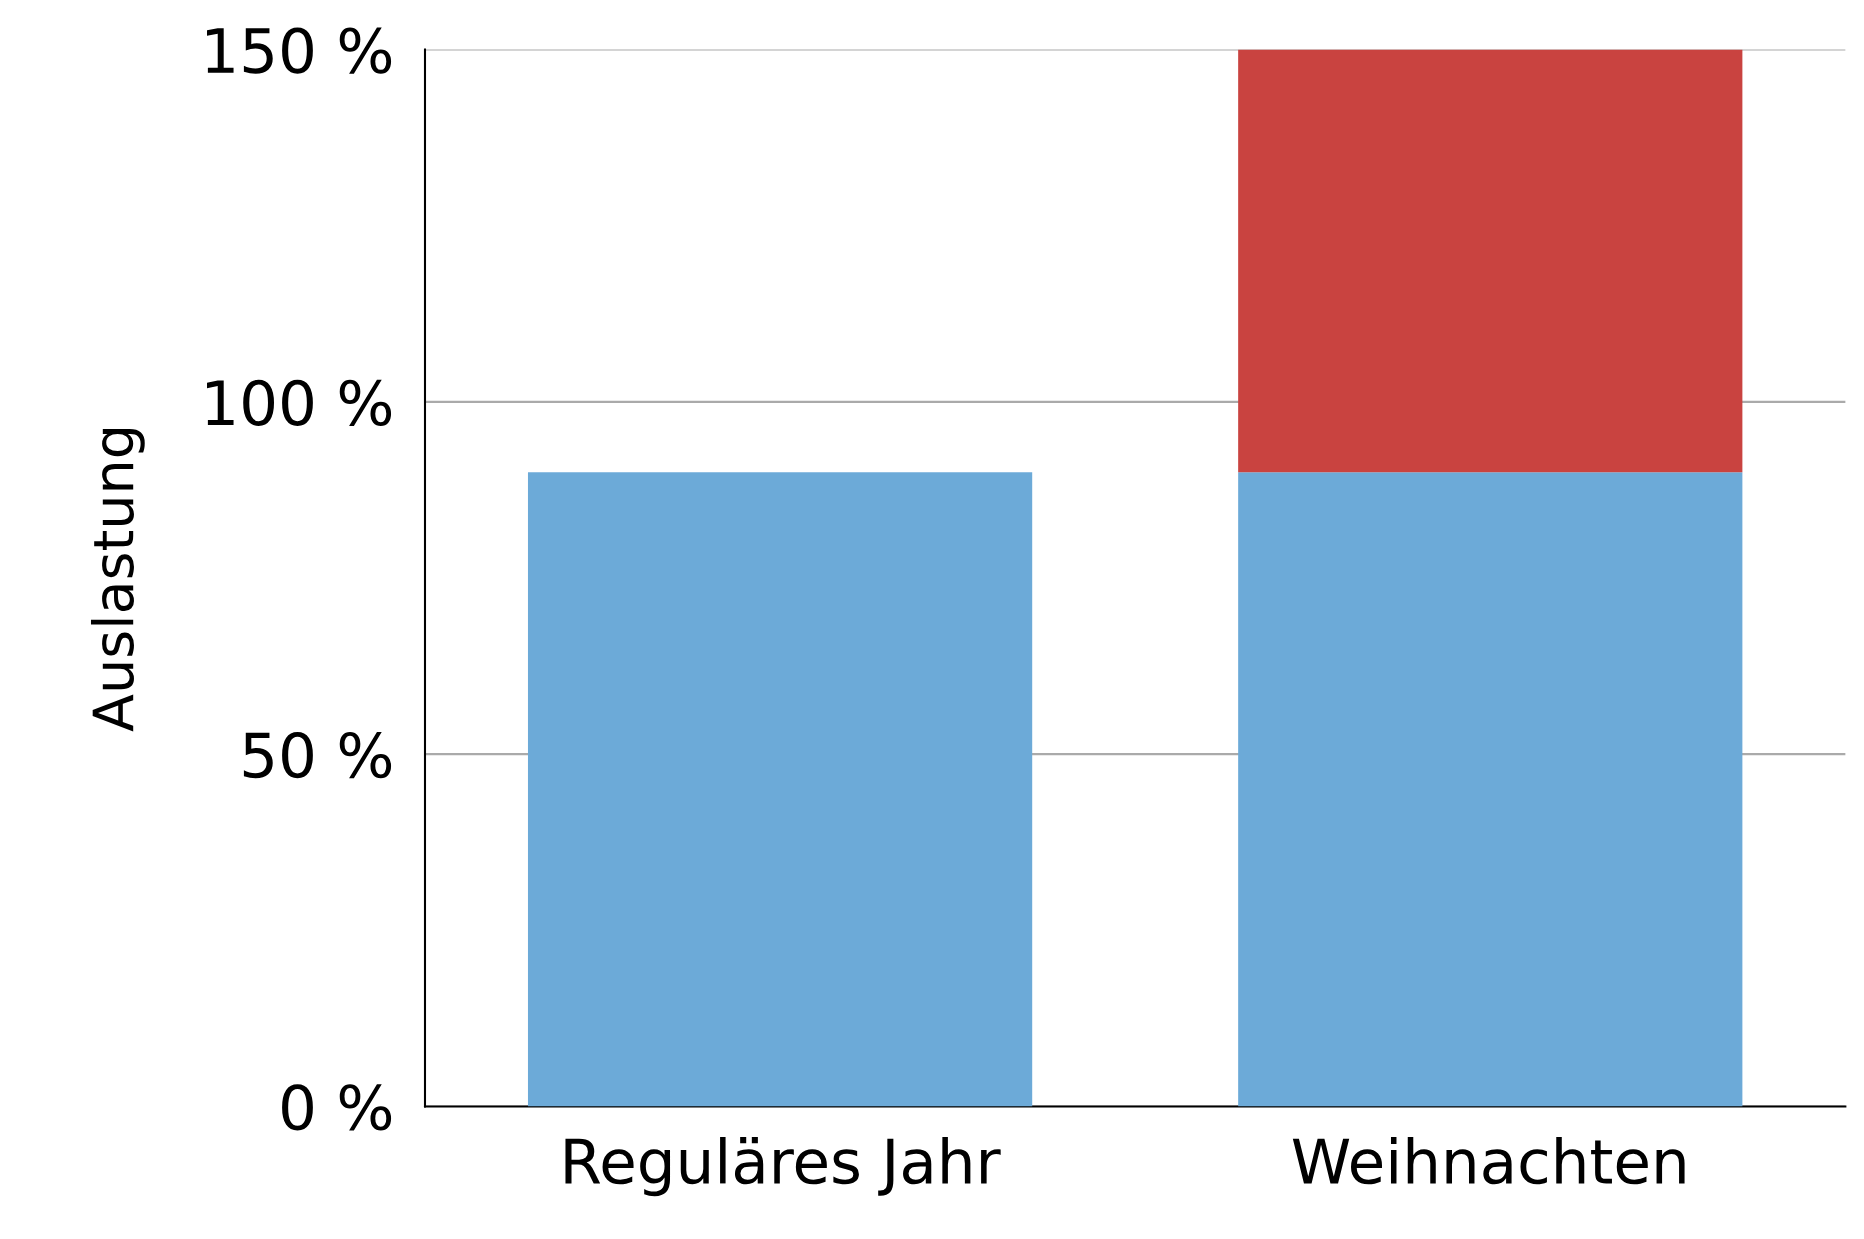 The height and width of the screenshot is (1239, 1864). Describe the element at coordinates (299, 402) in the screenshot. I see `y-tick-label: 100 %` at that location.